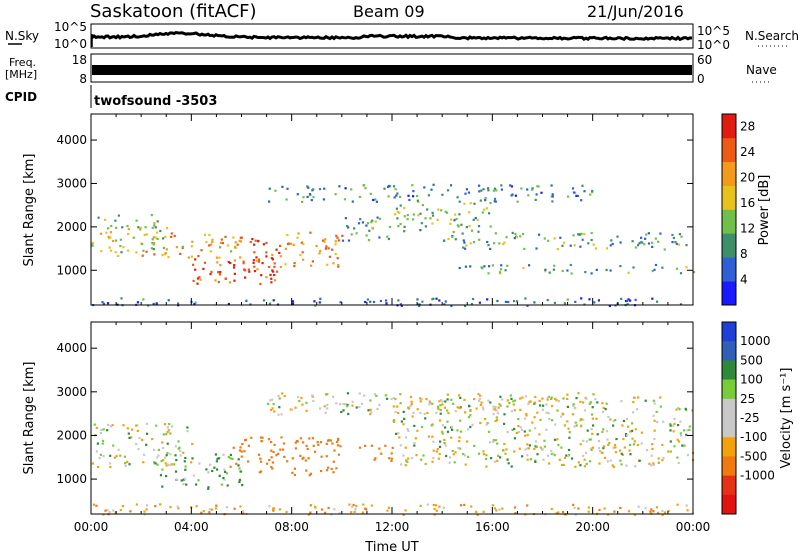 The image size is (800, 554). What do you see at coordinates (391, 547) in the screenshot?
I see `x-axis-label: Time UT` at bounding box center [391, 547].